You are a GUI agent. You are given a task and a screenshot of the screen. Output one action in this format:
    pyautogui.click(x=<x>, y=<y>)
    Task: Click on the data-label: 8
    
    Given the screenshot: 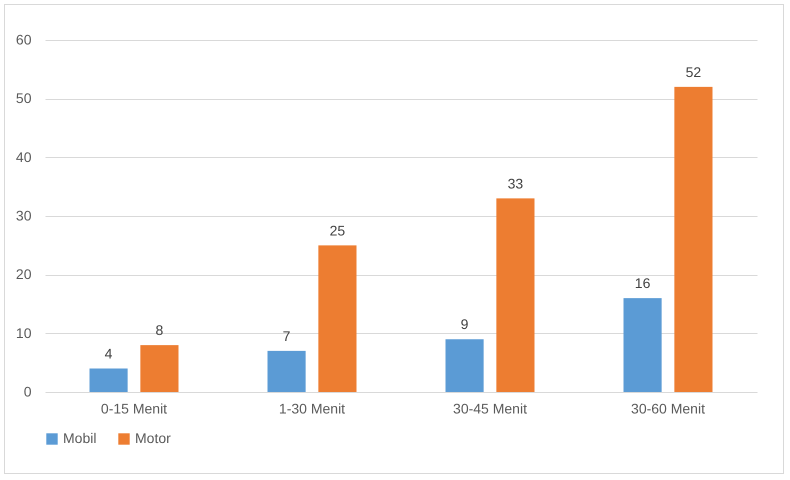 What is the action you would take?
    pyautogui.click(x=160, y=330)
    